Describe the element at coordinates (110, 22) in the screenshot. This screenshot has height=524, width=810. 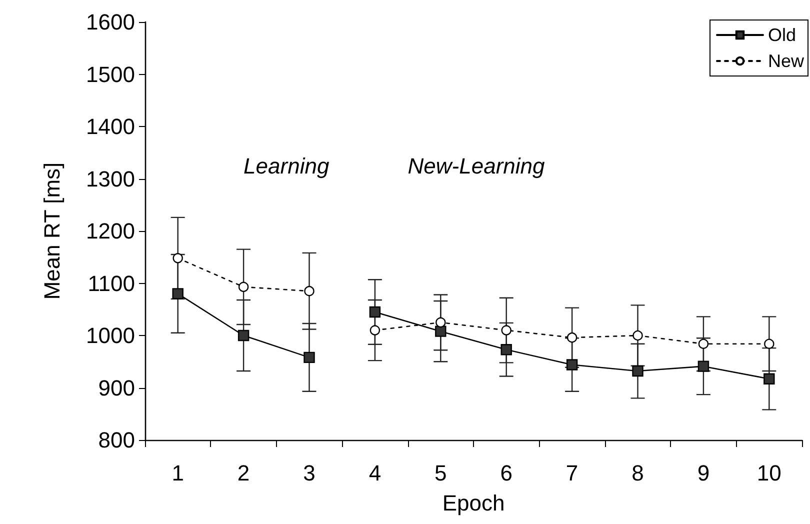
I see `y-tick-label: 1600` at that location.